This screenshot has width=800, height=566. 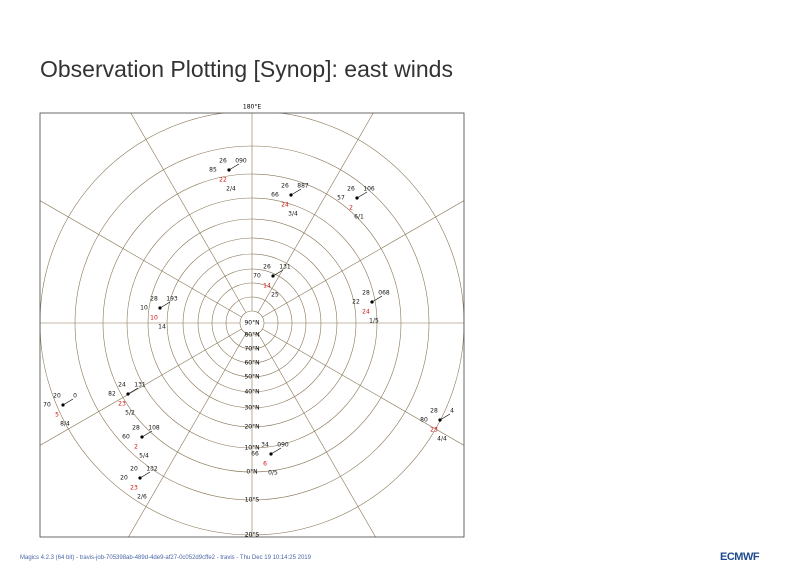 What do you see at coordinates (341, 198) in the screenshot?
I see `station-value: 57` at bounding box center [341, 198].